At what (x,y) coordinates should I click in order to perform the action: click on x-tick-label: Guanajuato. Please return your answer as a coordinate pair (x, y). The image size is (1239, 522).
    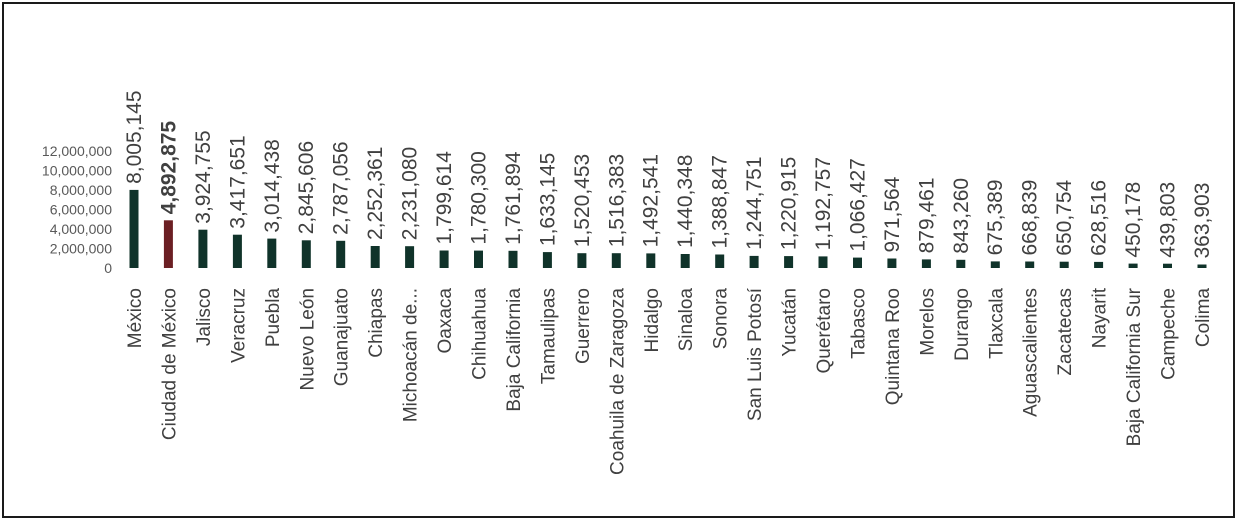
    Looking at the image, I should click on (342, 337).